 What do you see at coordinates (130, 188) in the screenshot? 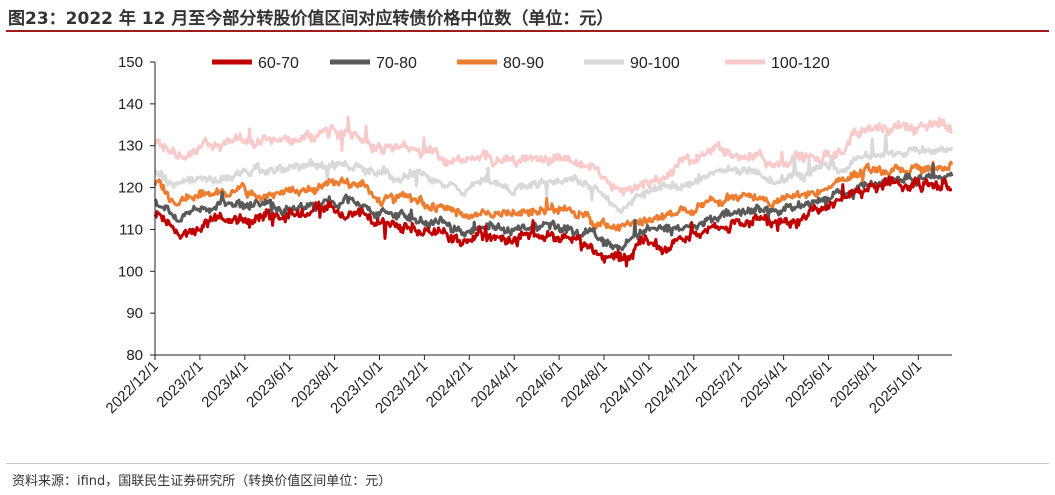
I see `y-tick-label: 120` at bounding box center [130, 188].